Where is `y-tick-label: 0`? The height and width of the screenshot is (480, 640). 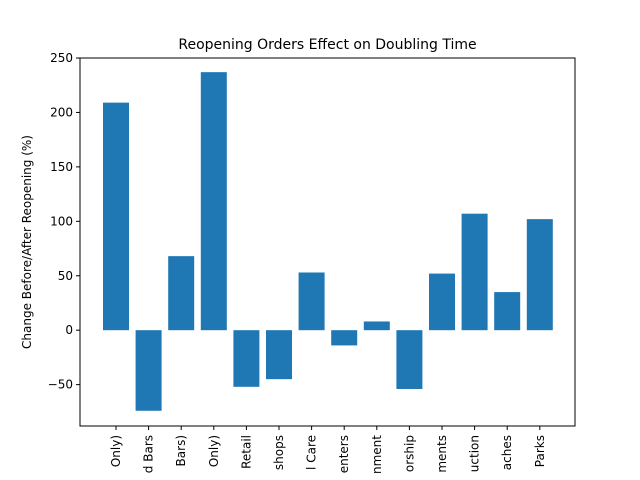 y-tick-label: 0 is located at coordinates (69, 330).